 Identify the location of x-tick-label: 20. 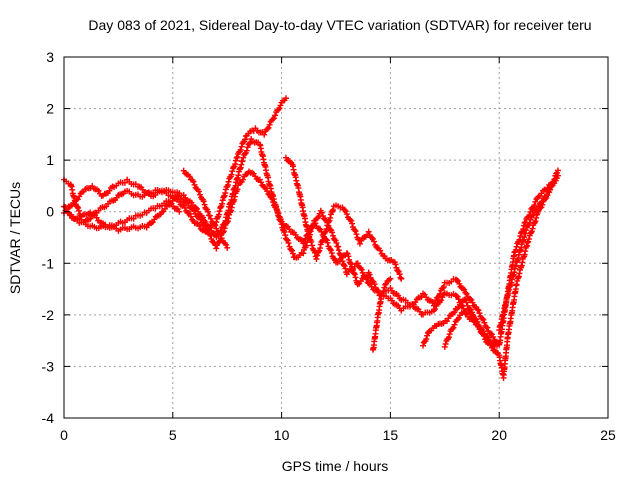
(499, 435).